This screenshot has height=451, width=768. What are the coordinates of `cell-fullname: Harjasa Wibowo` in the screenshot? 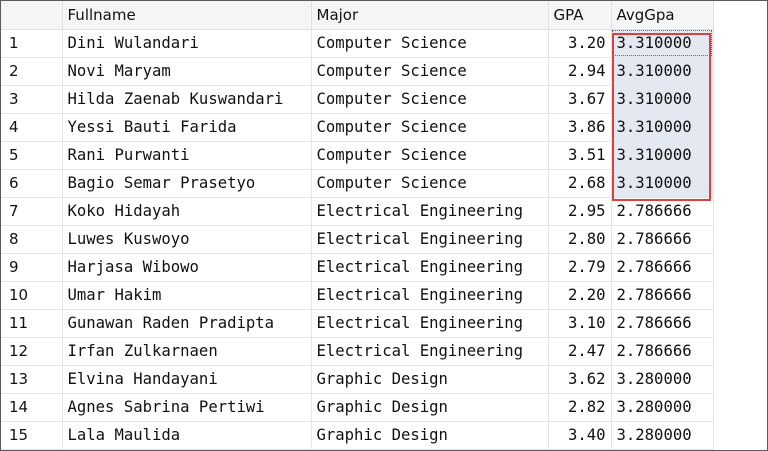 It's located at (187, 267).